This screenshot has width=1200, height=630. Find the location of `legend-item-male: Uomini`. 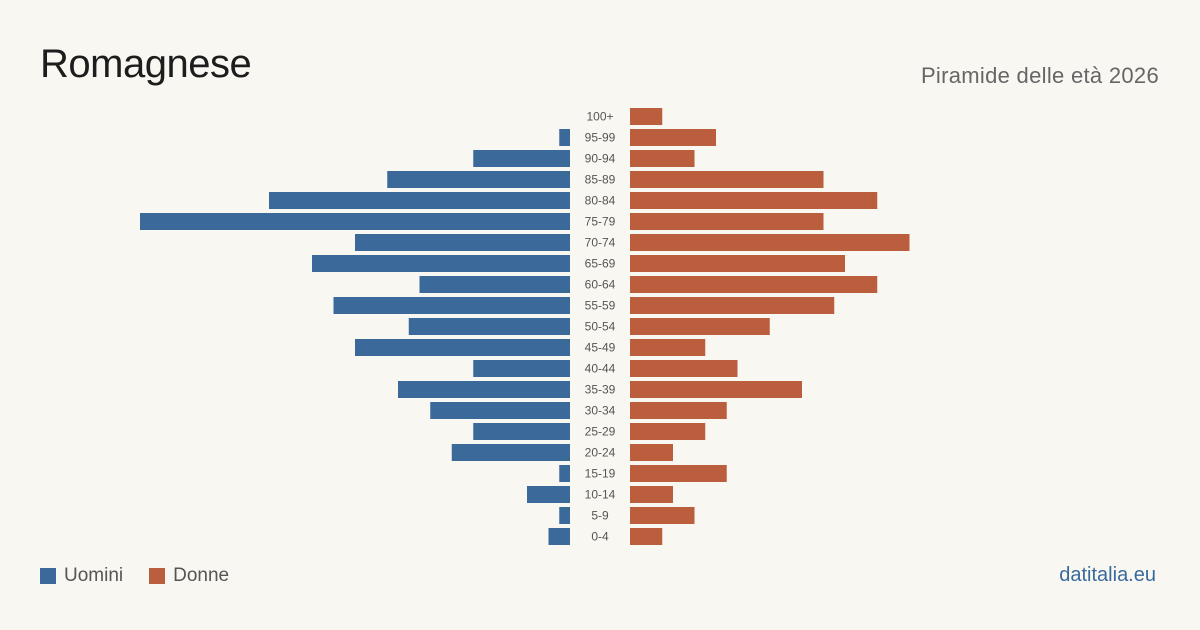

legend-item-male: Uomini is located at coordinates (81, 576).